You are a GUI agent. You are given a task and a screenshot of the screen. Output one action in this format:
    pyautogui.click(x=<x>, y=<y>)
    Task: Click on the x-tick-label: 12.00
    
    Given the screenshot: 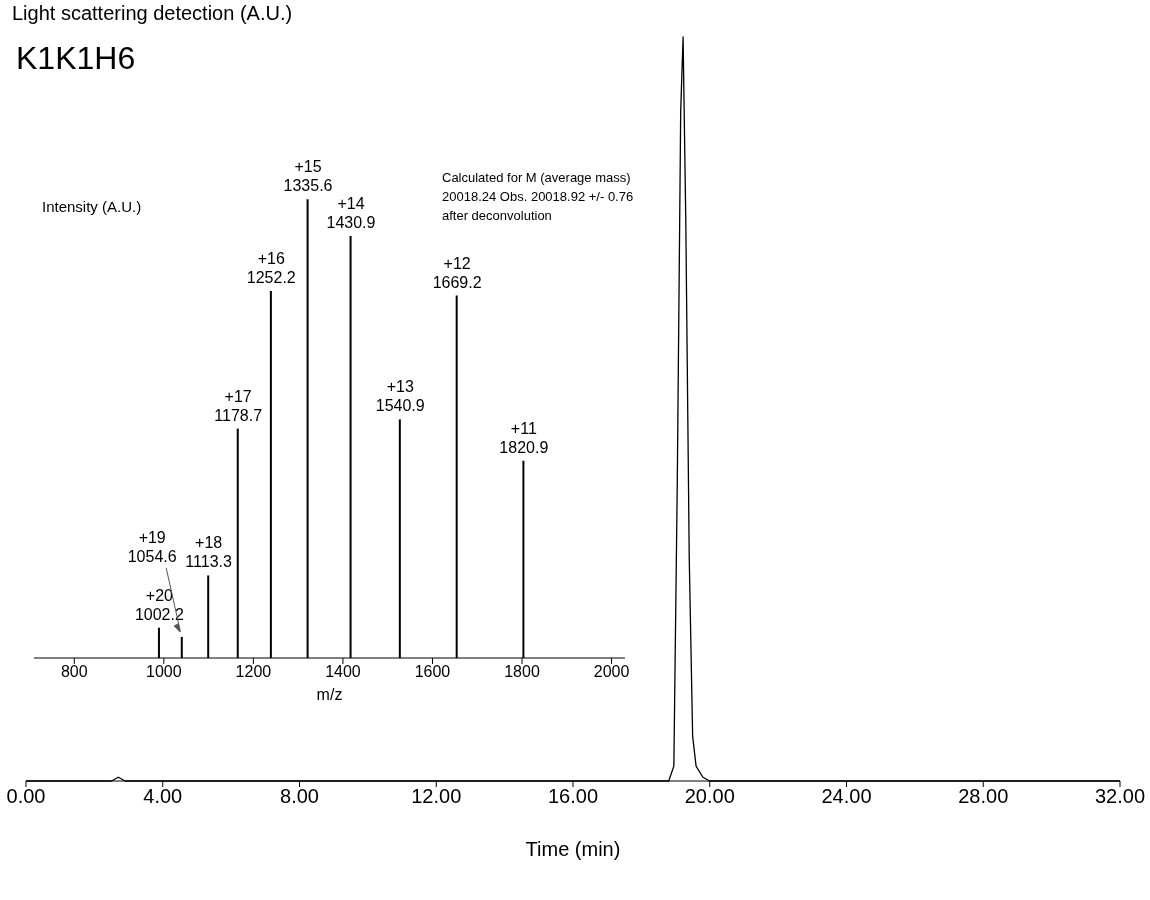 What is the action you would take?
    pyautogui.click(x=436, y=796)
    